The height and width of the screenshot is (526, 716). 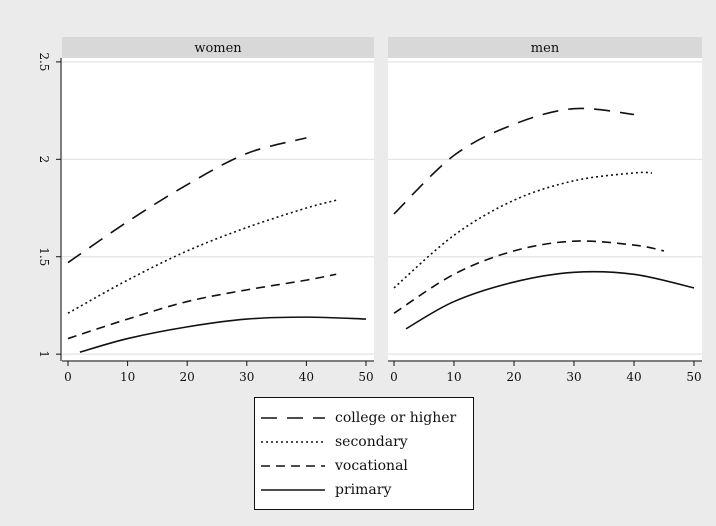 What do you see at coordinates (44, 61) in the screenshot?
I see `y-tick-label: 2.5` at bounding box center [44, 61].